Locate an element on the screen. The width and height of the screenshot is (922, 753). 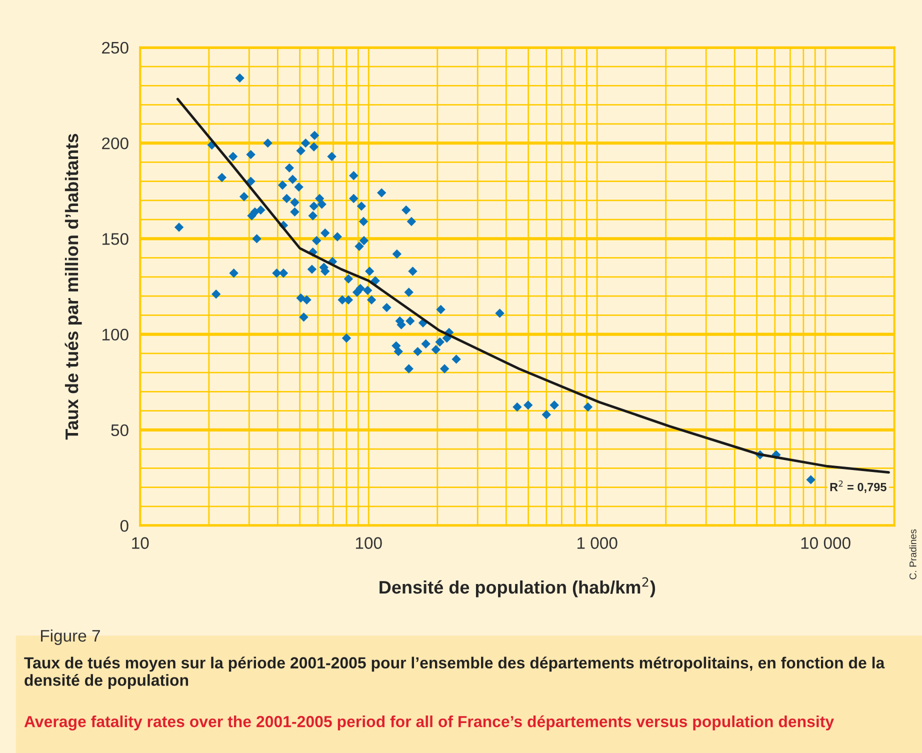
y-tick-label: 50 is located at coordinates (119, 430).